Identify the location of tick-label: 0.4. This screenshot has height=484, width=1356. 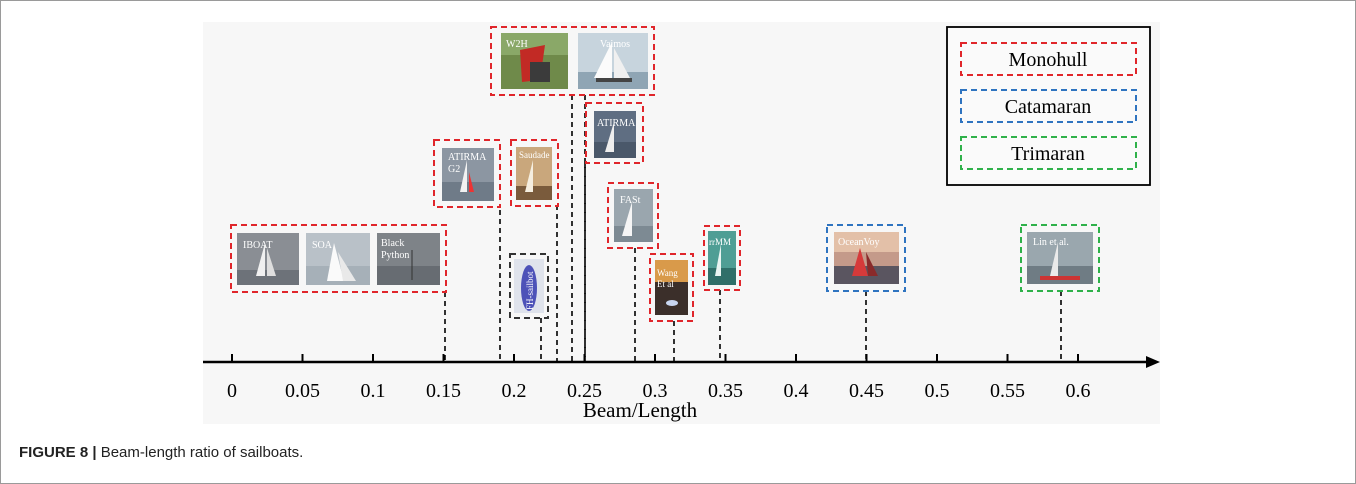
(796, 391).